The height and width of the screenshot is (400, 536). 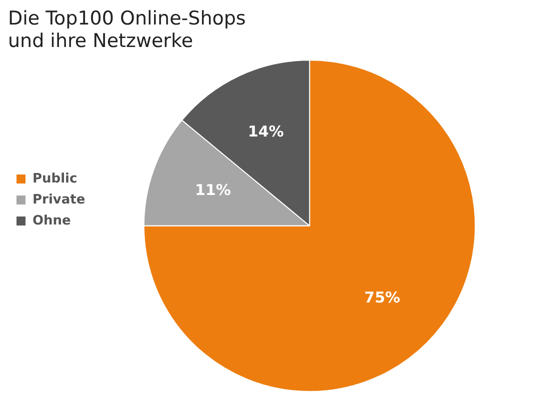 What do you see at coordinates (266, 131) in the screenshot?
I see `data-label: 14%` at bounding box center [266, 131].